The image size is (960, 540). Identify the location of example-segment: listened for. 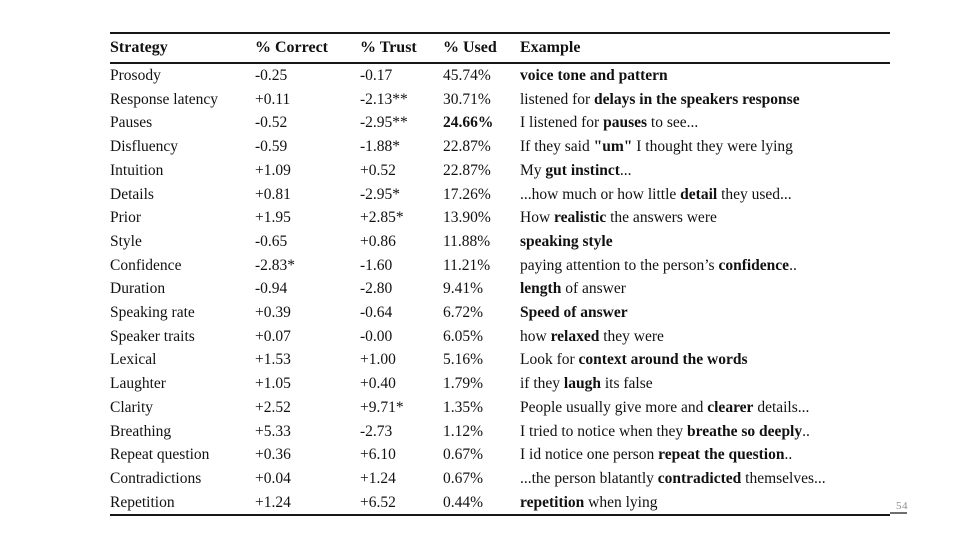
(557, 99).